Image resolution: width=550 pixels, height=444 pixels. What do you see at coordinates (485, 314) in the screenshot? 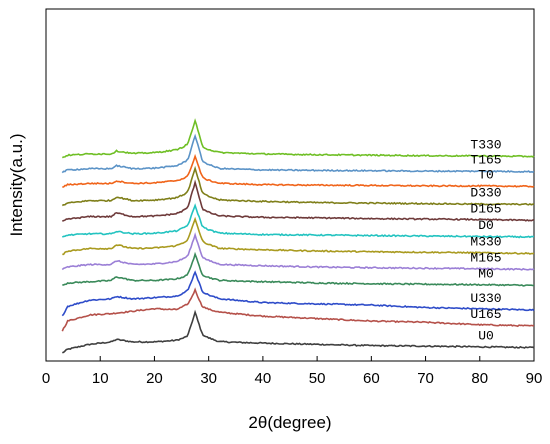
I see `series-label-u165: U165` at bounding box center [485, 314].